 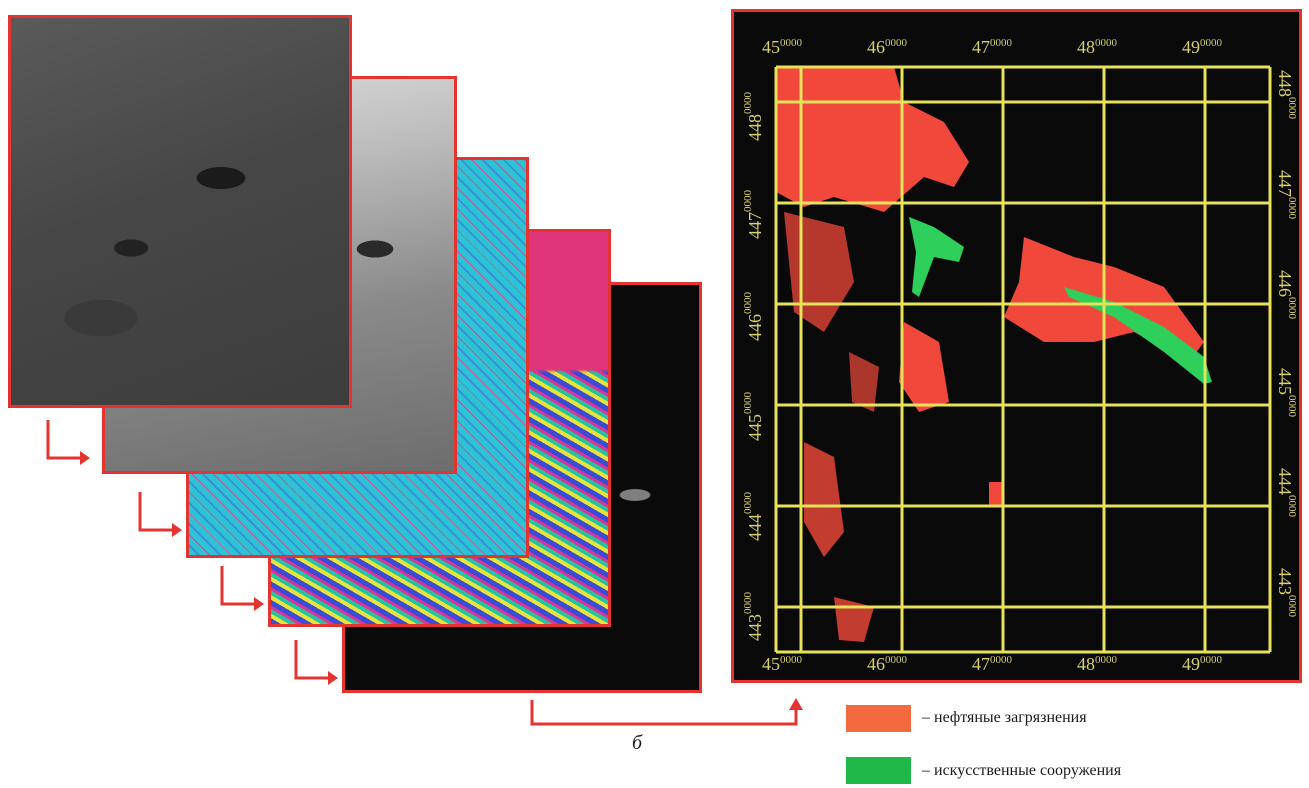 What do you see at coordinates (992, 47) in the screenshot?
I see `top-label-3: 470000` at bounding box center [992, 47].